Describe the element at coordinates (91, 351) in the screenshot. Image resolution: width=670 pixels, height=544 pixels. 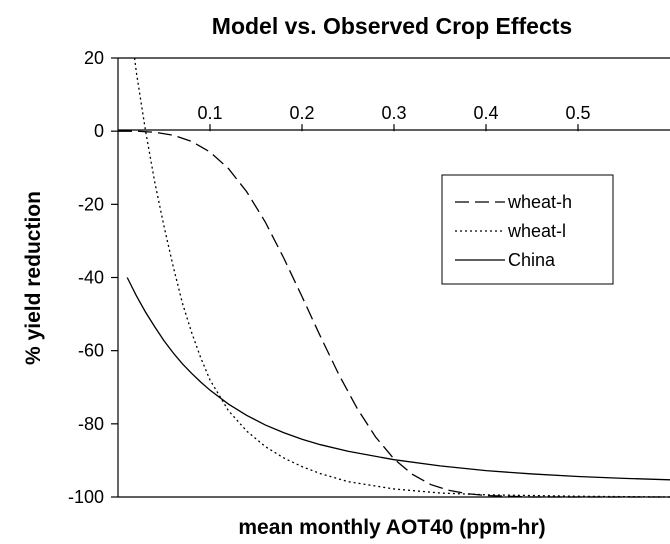
I see `y-tick-label: -60` at that location.